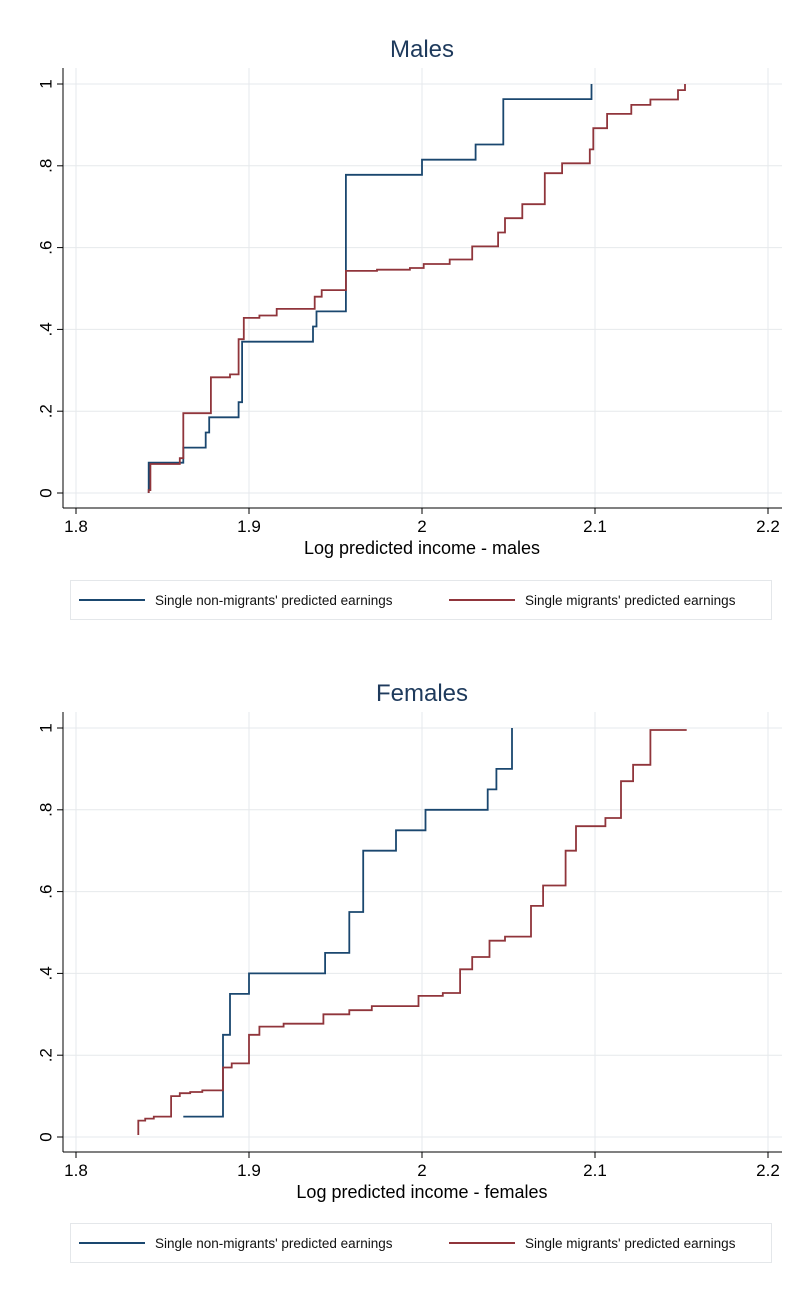 The image size is (790, 1289). Describe the element at coordinates (422, 693) in the screenshot. I see `chart-title: Females` at that location.